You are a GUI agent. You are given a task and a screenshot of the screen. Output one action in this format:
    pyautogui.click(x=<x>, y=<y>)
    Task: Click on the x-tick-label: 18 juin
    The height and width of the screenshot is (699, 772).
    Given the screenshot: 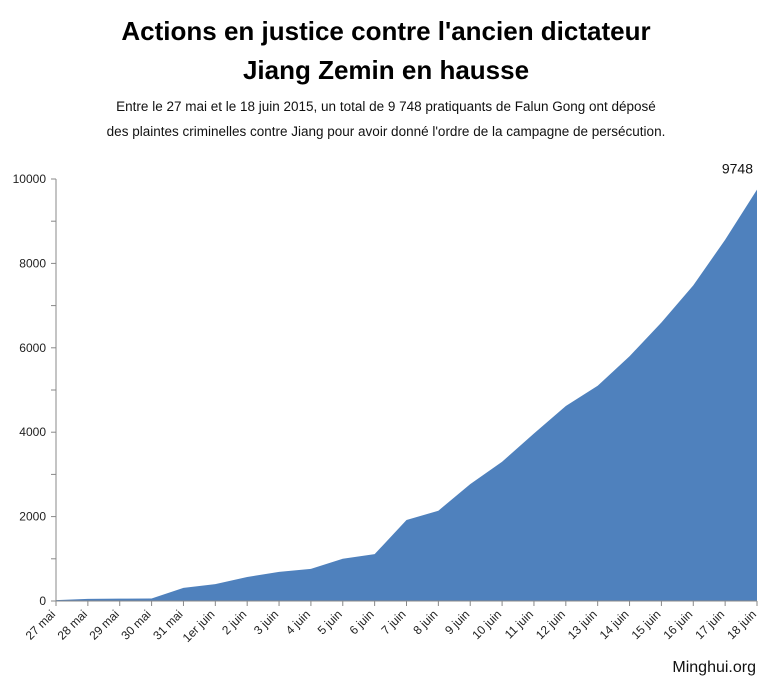 What is the action you would take?
    pyautogui.click(x=741, y=624)
    